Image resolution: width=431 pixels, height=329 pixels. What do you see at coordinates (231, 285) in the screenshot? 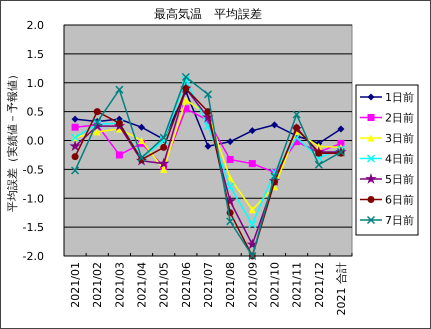
I see `x-tick-label: 2021/08` at bounding box center [231, 285].